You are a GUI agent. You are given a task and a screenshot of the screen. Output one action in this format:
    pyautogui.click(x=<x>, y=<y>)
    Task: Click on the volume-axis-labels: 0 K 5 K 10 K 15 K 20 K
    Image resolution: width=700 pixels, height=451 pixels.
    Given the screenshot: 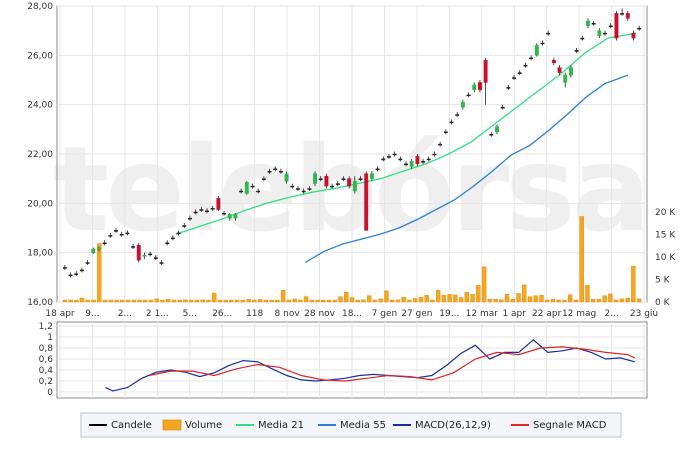 What is the action you would take?
    pyautogui.click(x=665, y=258)
    